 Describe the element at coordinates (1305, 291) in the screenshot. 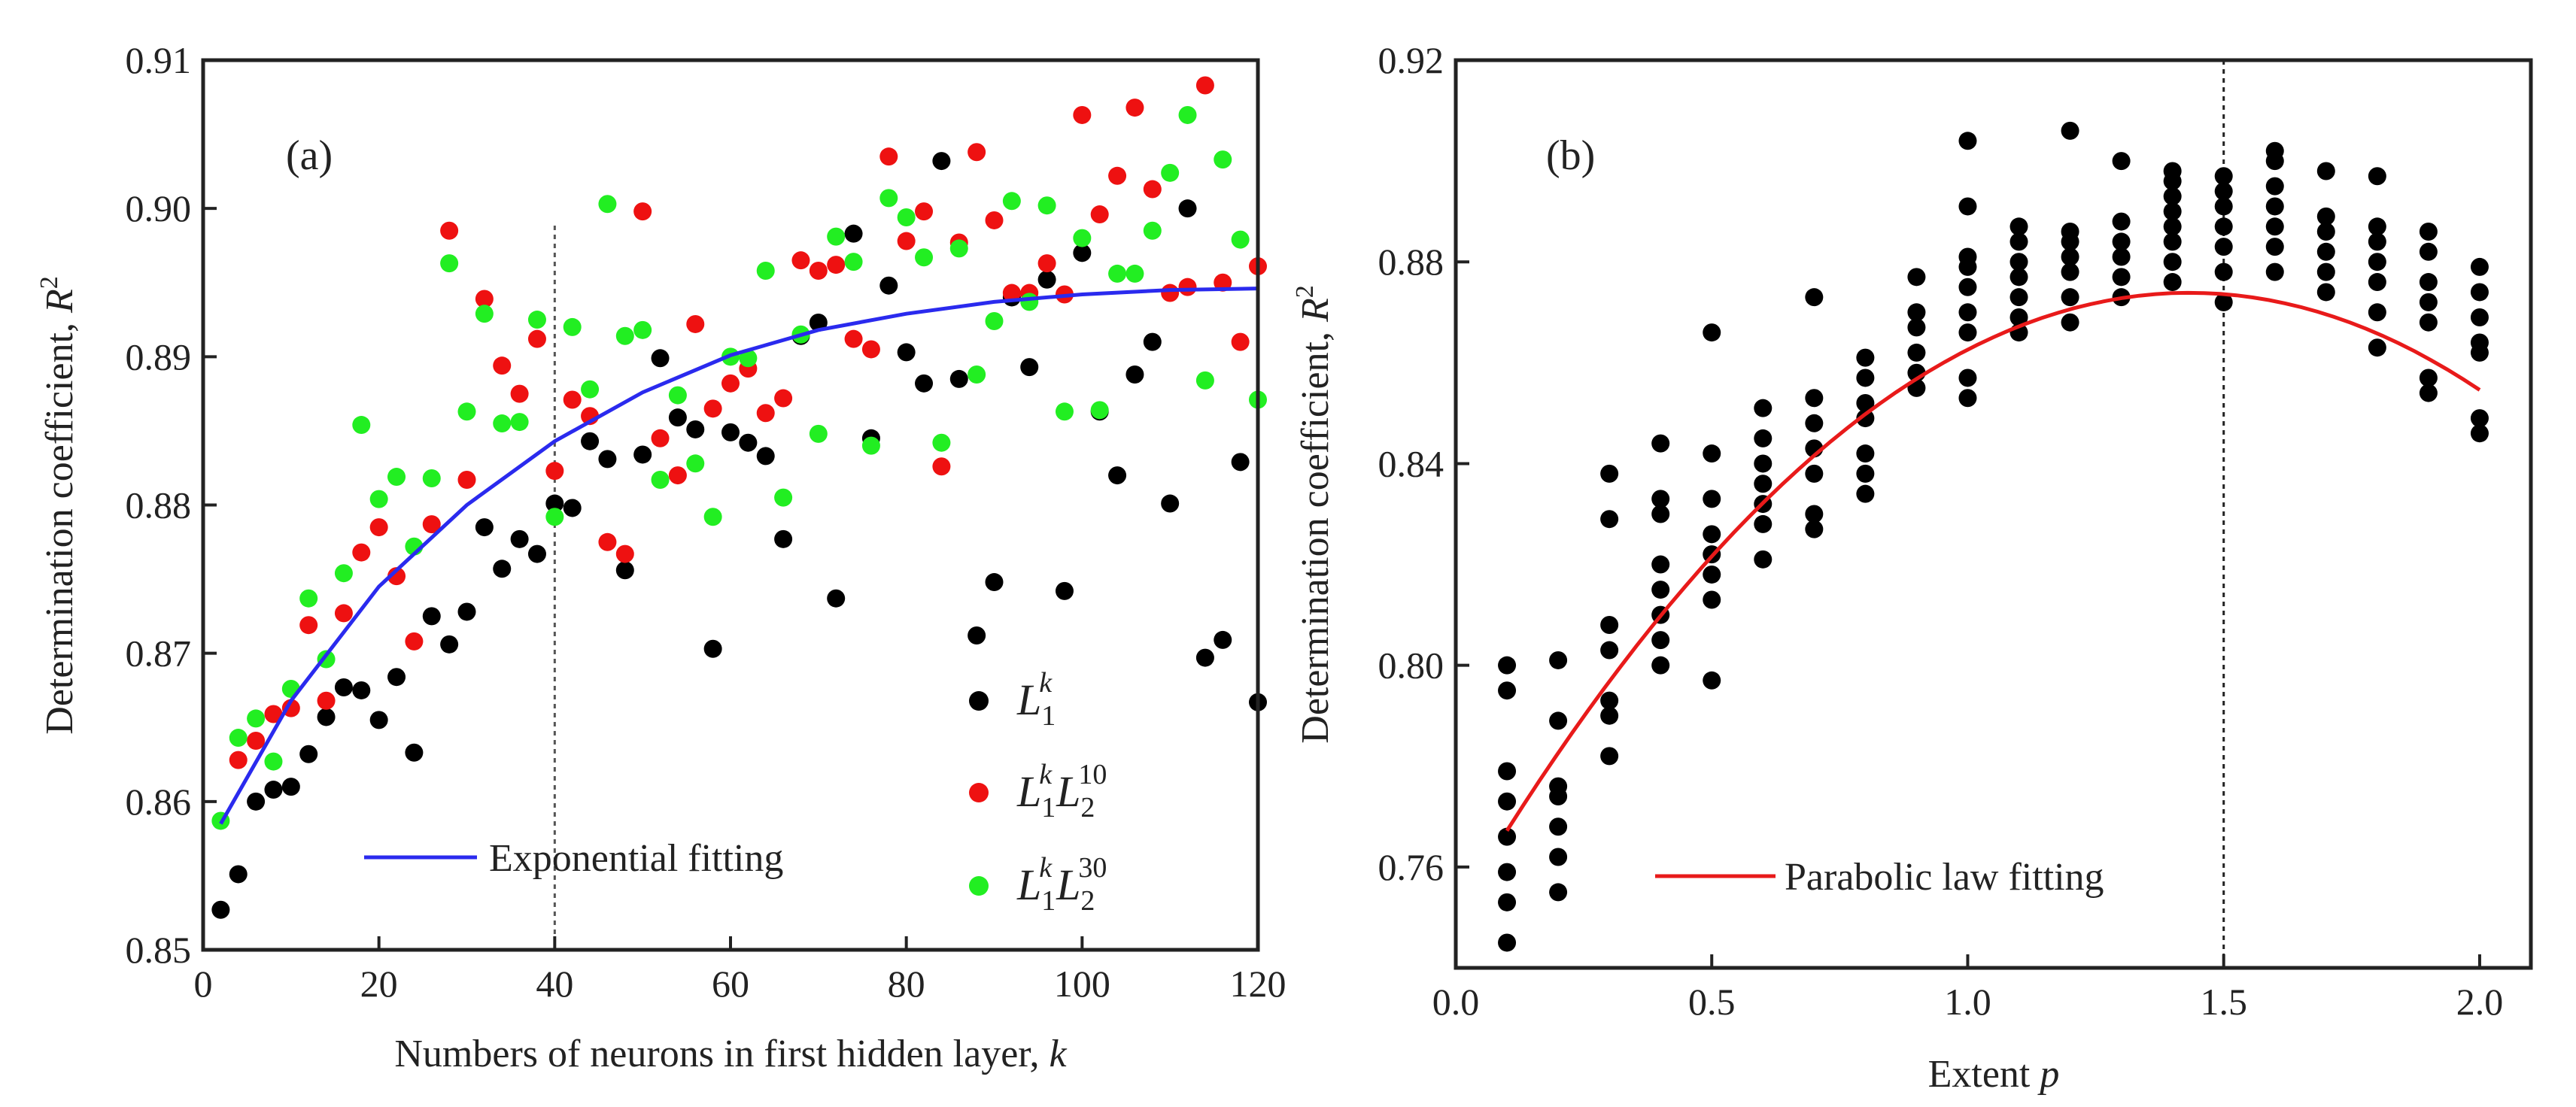

I see `panel-b-y-axis-title-sup: 2` at that location.